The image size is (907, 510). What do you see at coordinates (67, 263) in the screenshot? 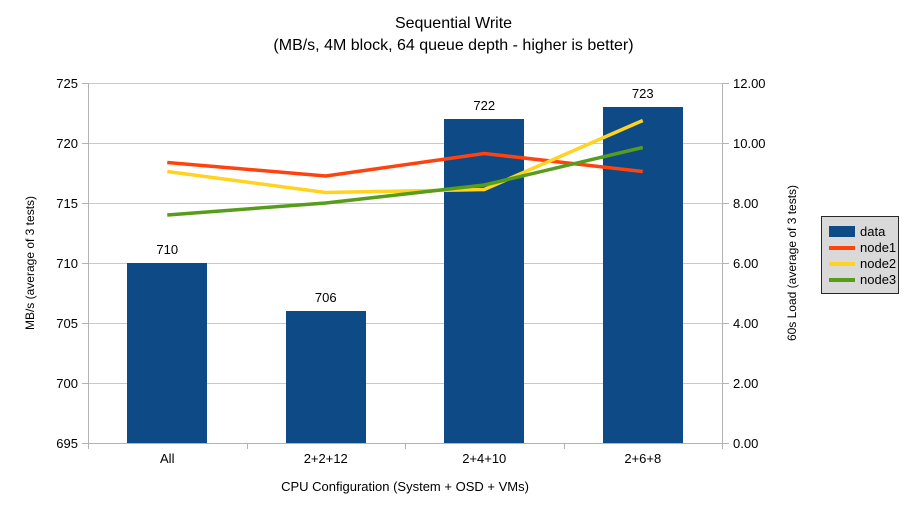
I see `y-tick-label-left: 710` at bounding box center [67, 263].